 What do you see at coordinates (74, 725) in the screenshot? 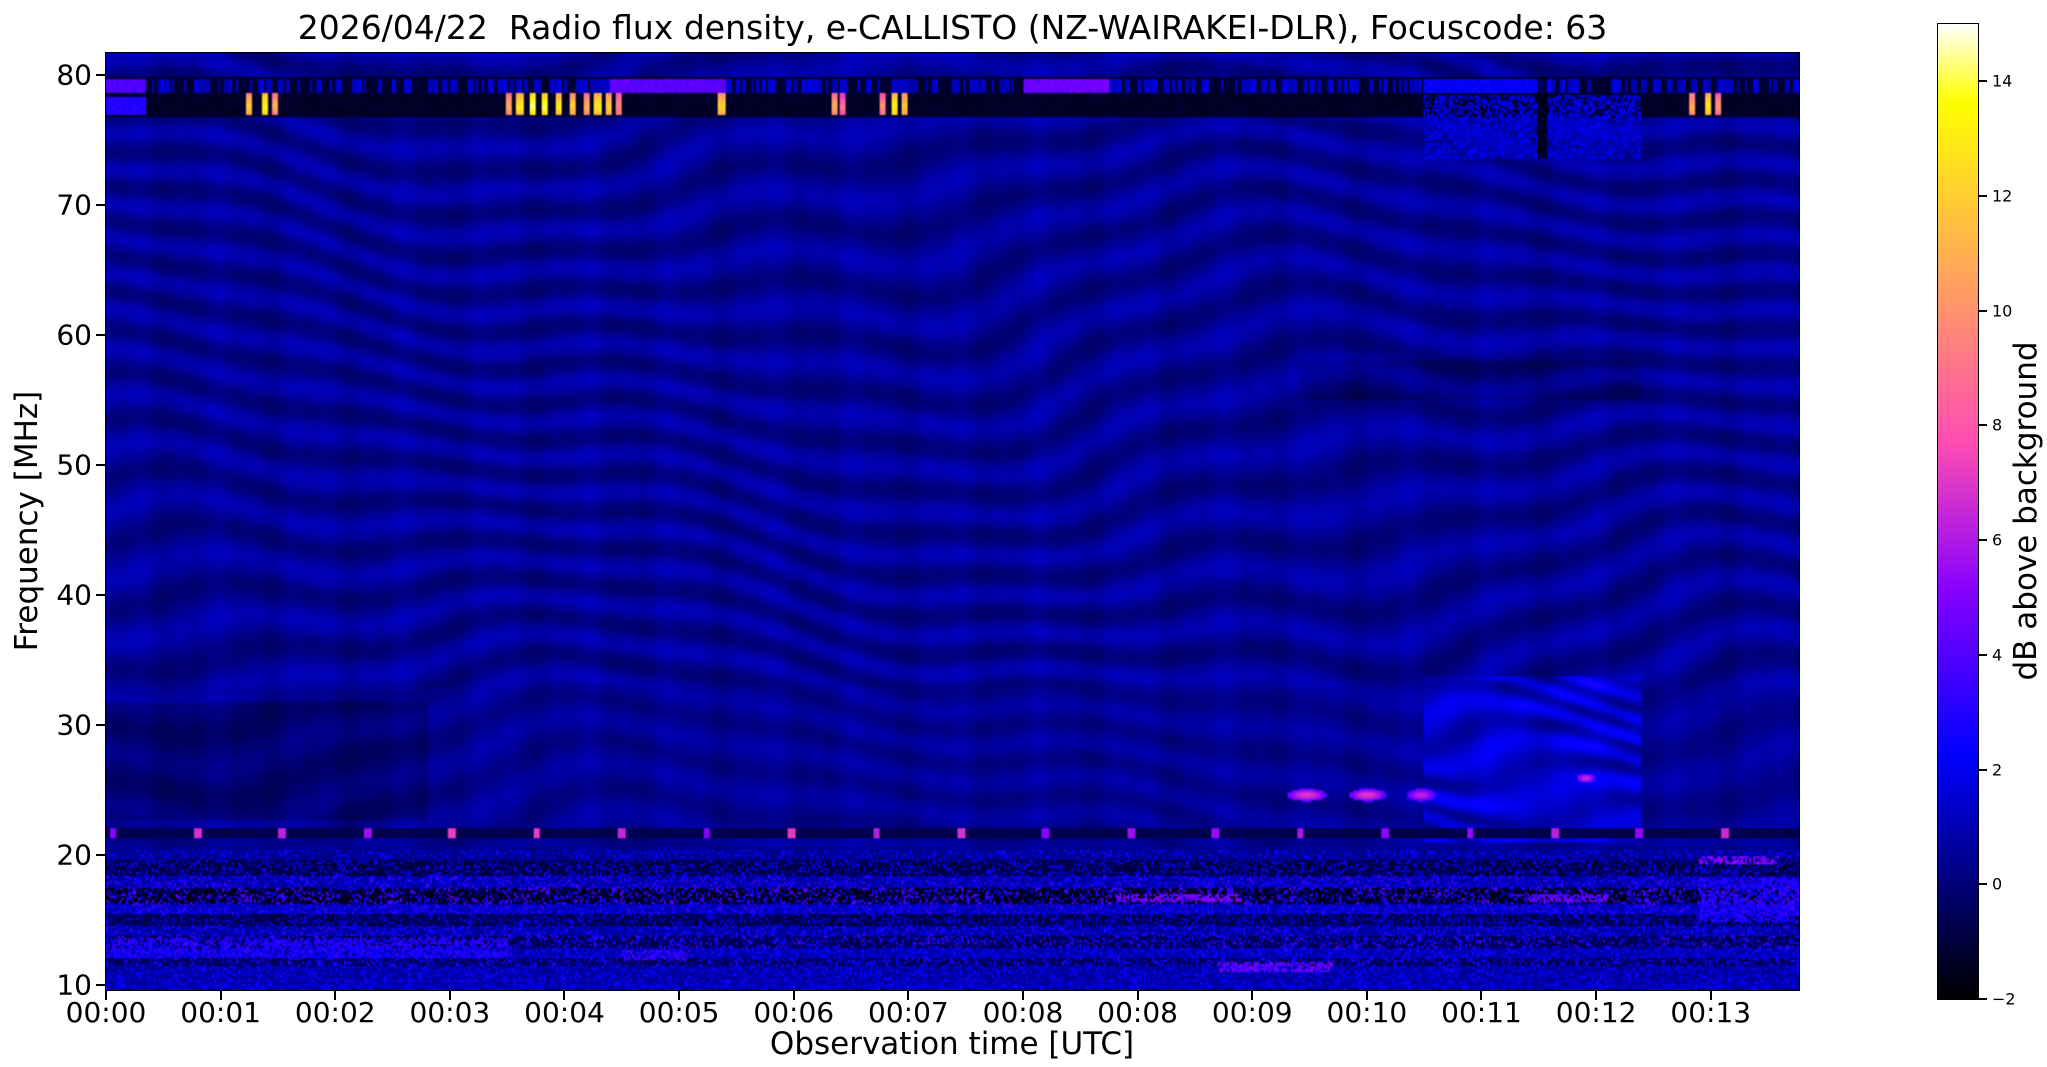
I see `y-tick-label: 30` at bounding box center [74, 725].